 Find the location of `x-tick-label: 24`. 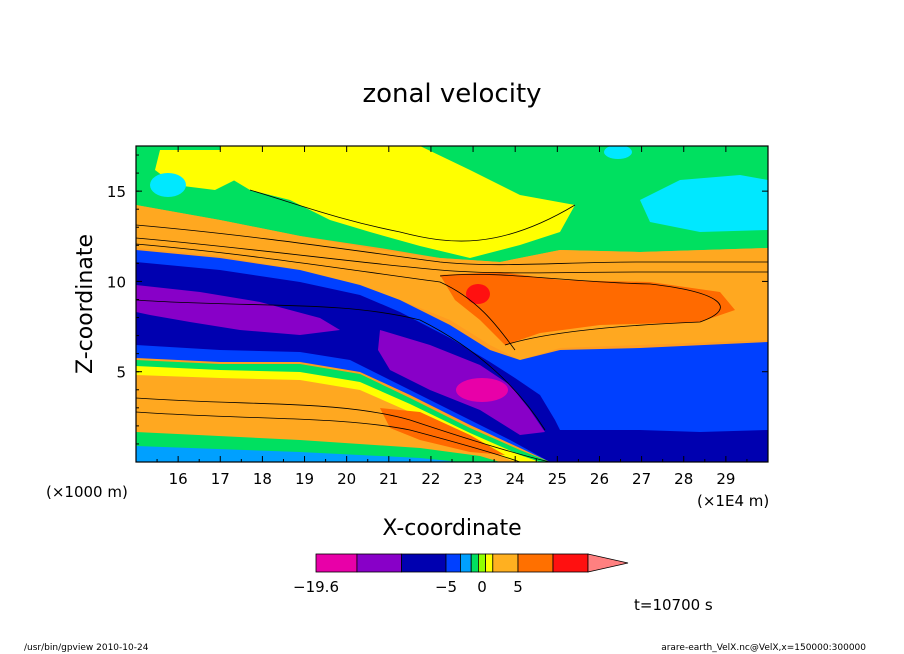

x-tick-label: 24 is located at coordinates (515, 479).